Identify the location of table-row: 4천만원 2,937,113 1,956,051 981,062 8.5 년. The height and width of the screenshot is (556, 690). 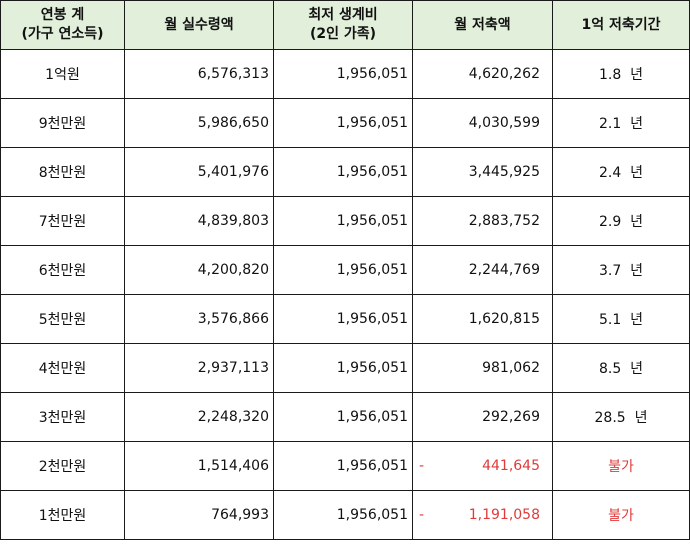
(345, 368).